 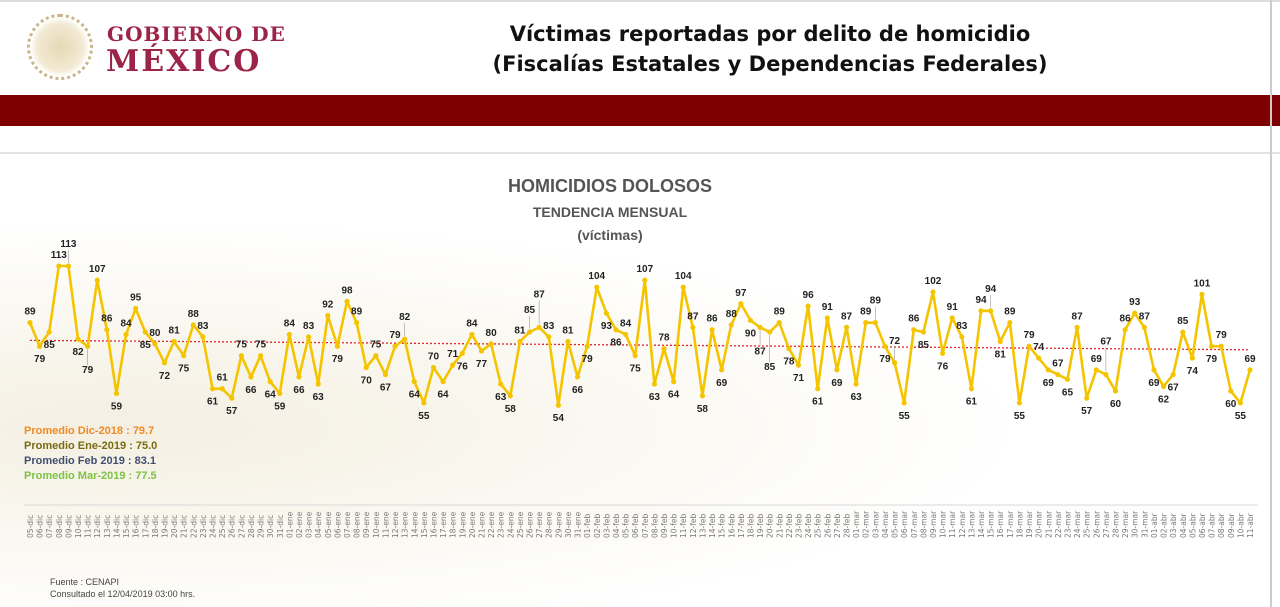 I want to click on data-label: 75, so click(x=184, y=369).